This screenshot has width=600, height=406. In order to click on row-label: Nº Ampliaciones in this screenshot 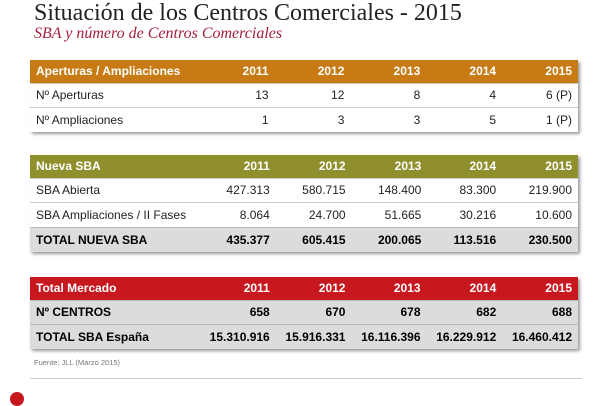, I will do `click(115, 119)`.